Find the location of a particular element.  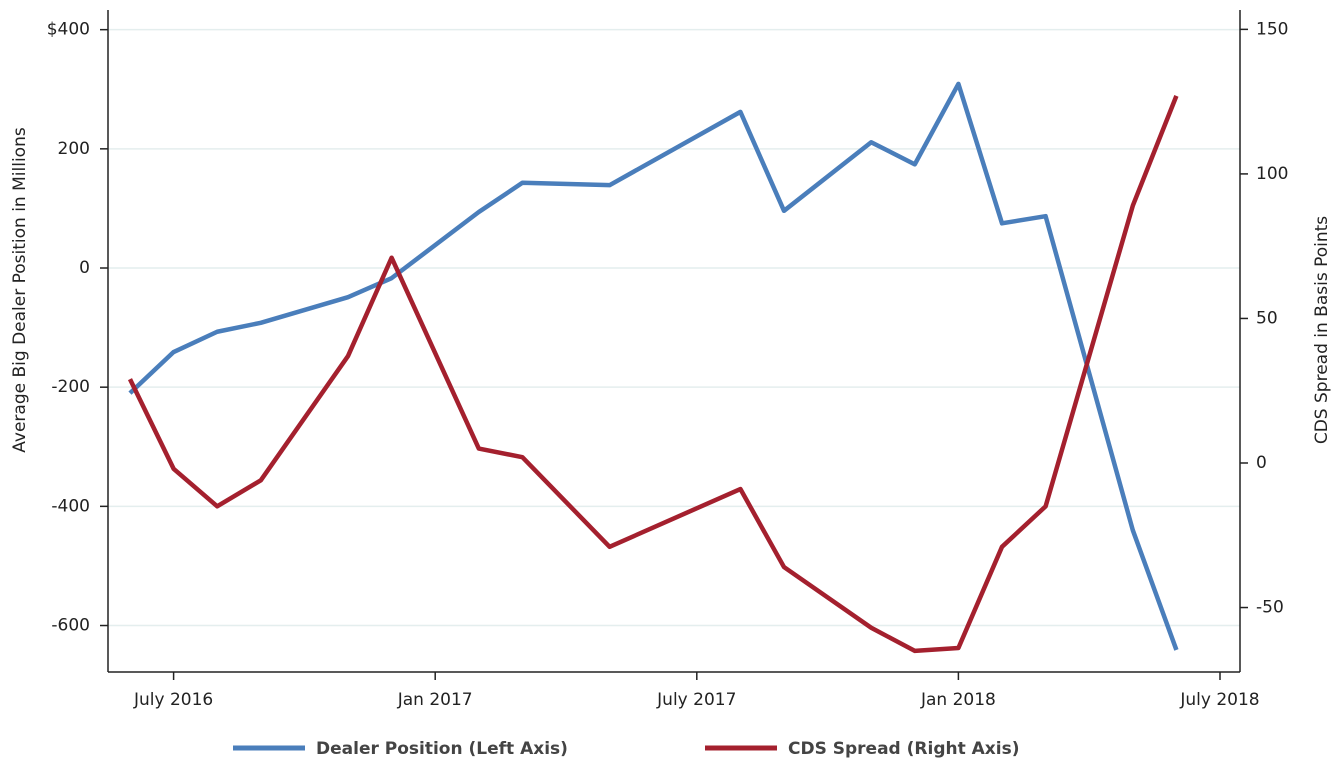

y2-tick-label: 0 is located at coordinates (1261, 463).